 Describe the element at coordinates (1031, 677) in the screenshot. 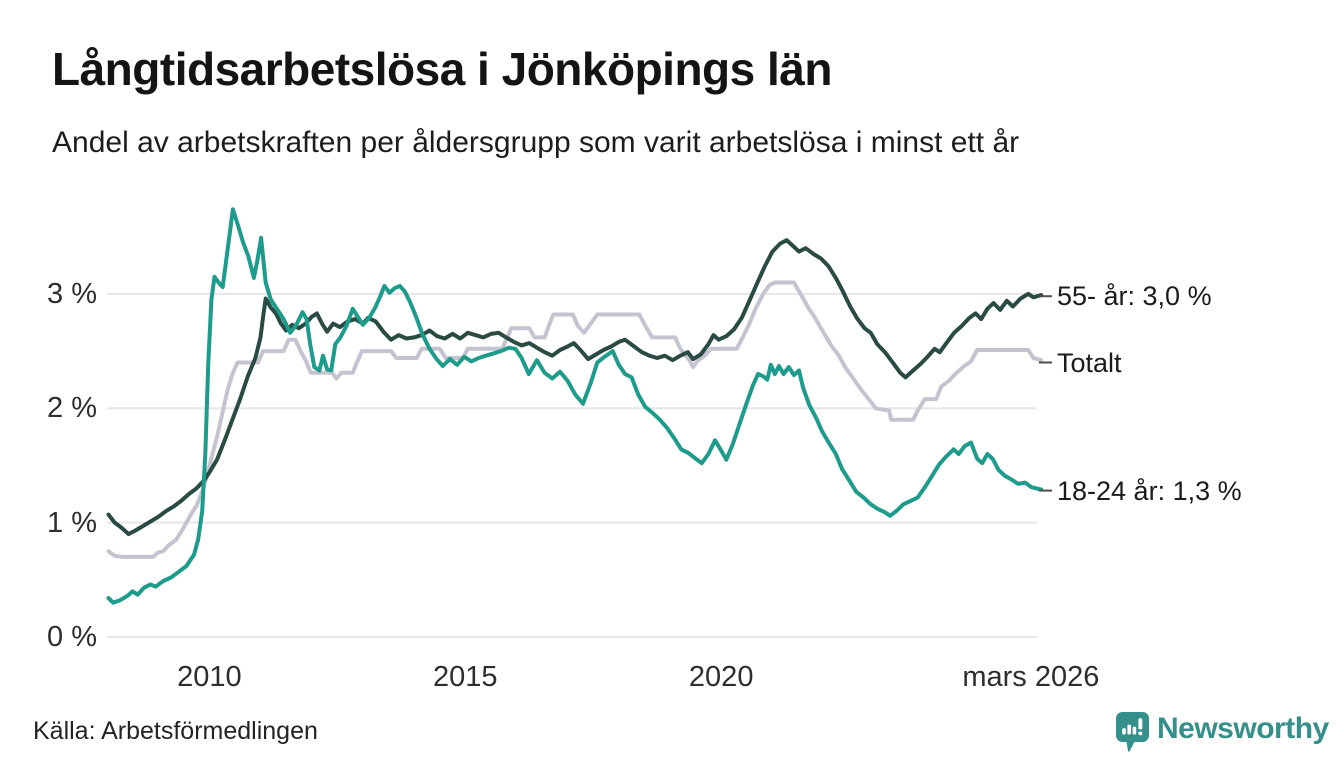

I see `x-axis-label-mars-2026: mars 2026` at that location.